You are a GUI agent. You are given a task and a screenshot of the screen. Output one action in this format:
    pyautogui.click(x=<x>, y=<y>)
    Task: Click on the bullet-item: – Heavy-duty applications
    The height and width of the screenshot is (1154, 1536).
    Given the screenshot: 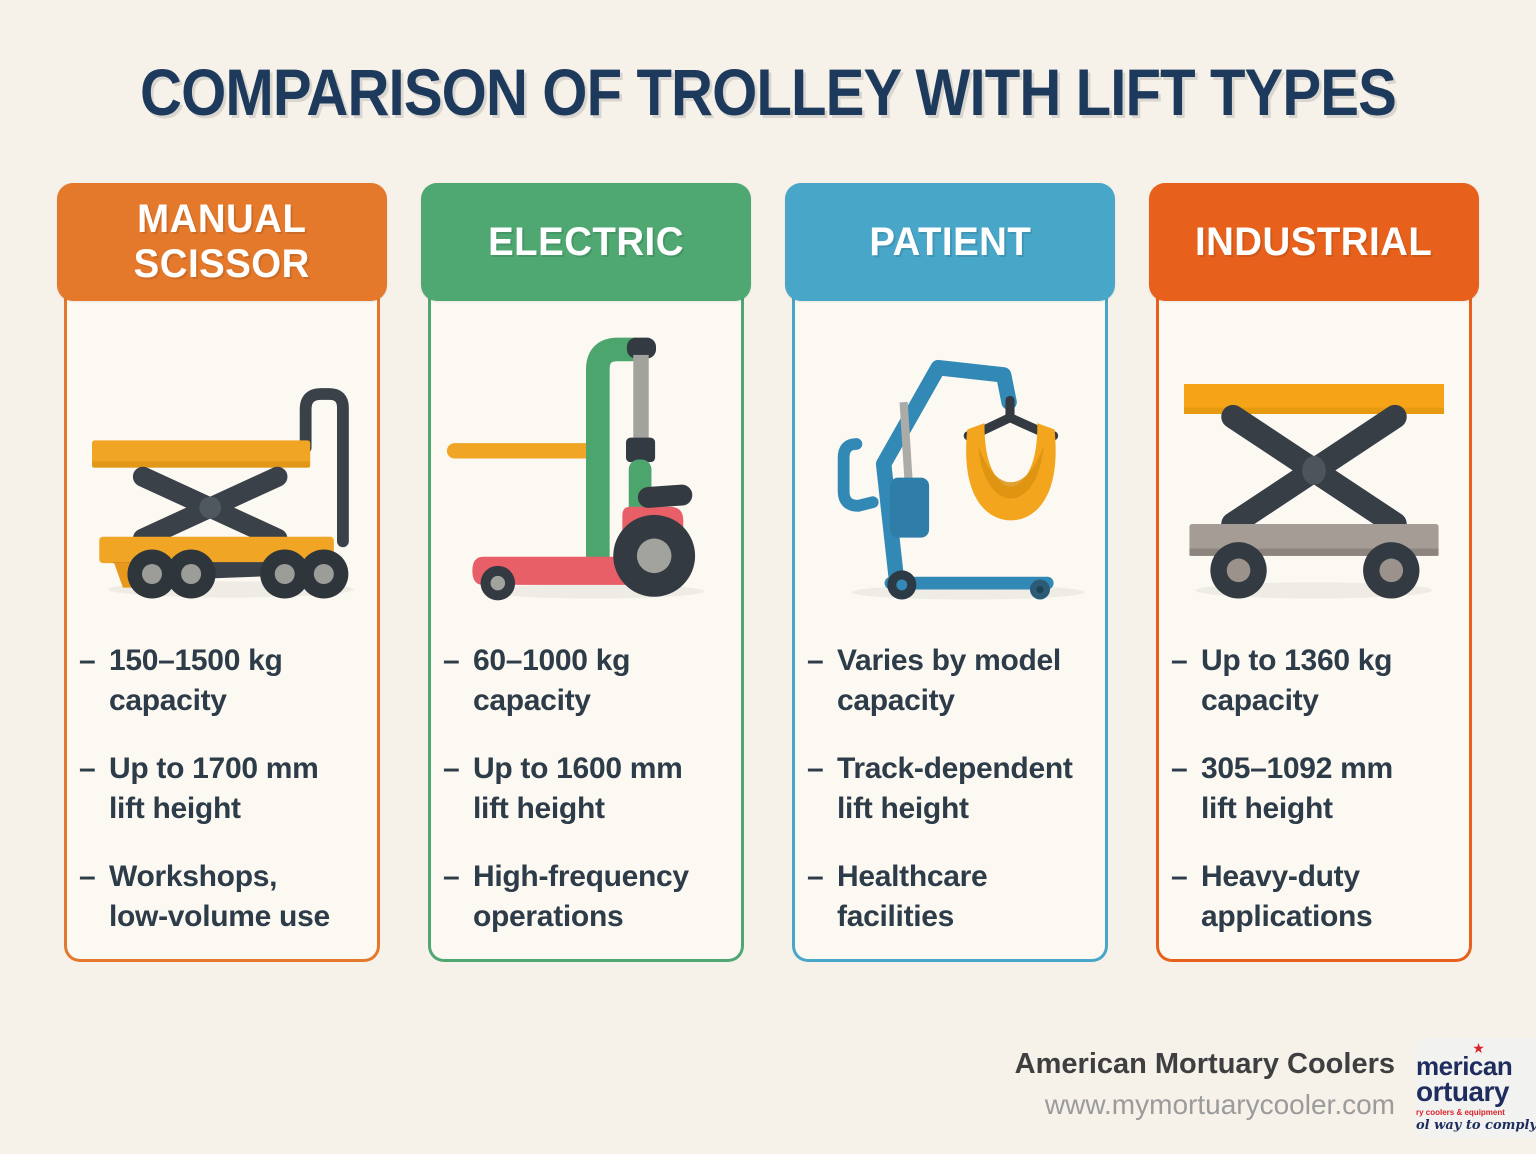 What is the action you would take?
    pyautogui.click(x=1317, y=896)
    